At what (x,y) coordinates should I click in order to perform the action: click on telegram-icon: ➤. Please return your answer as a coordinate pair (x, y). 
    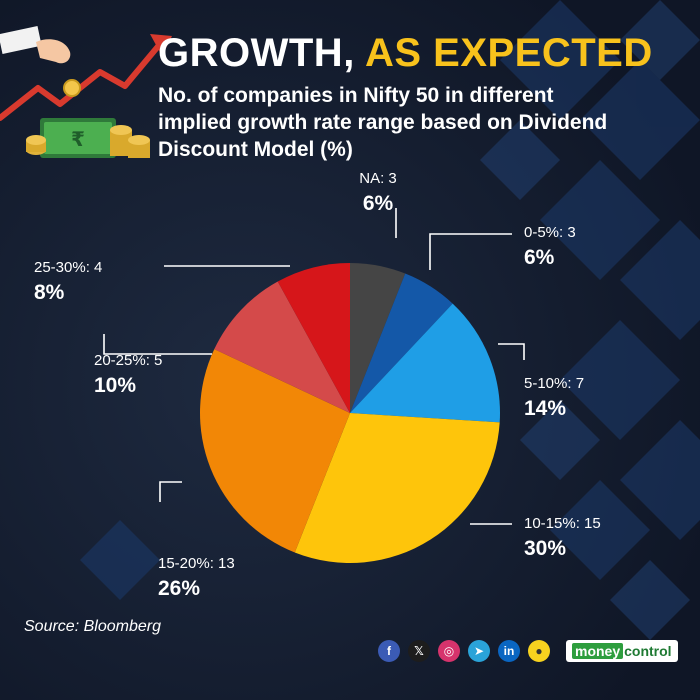
    Looking at the image, I should click on (479, 651).